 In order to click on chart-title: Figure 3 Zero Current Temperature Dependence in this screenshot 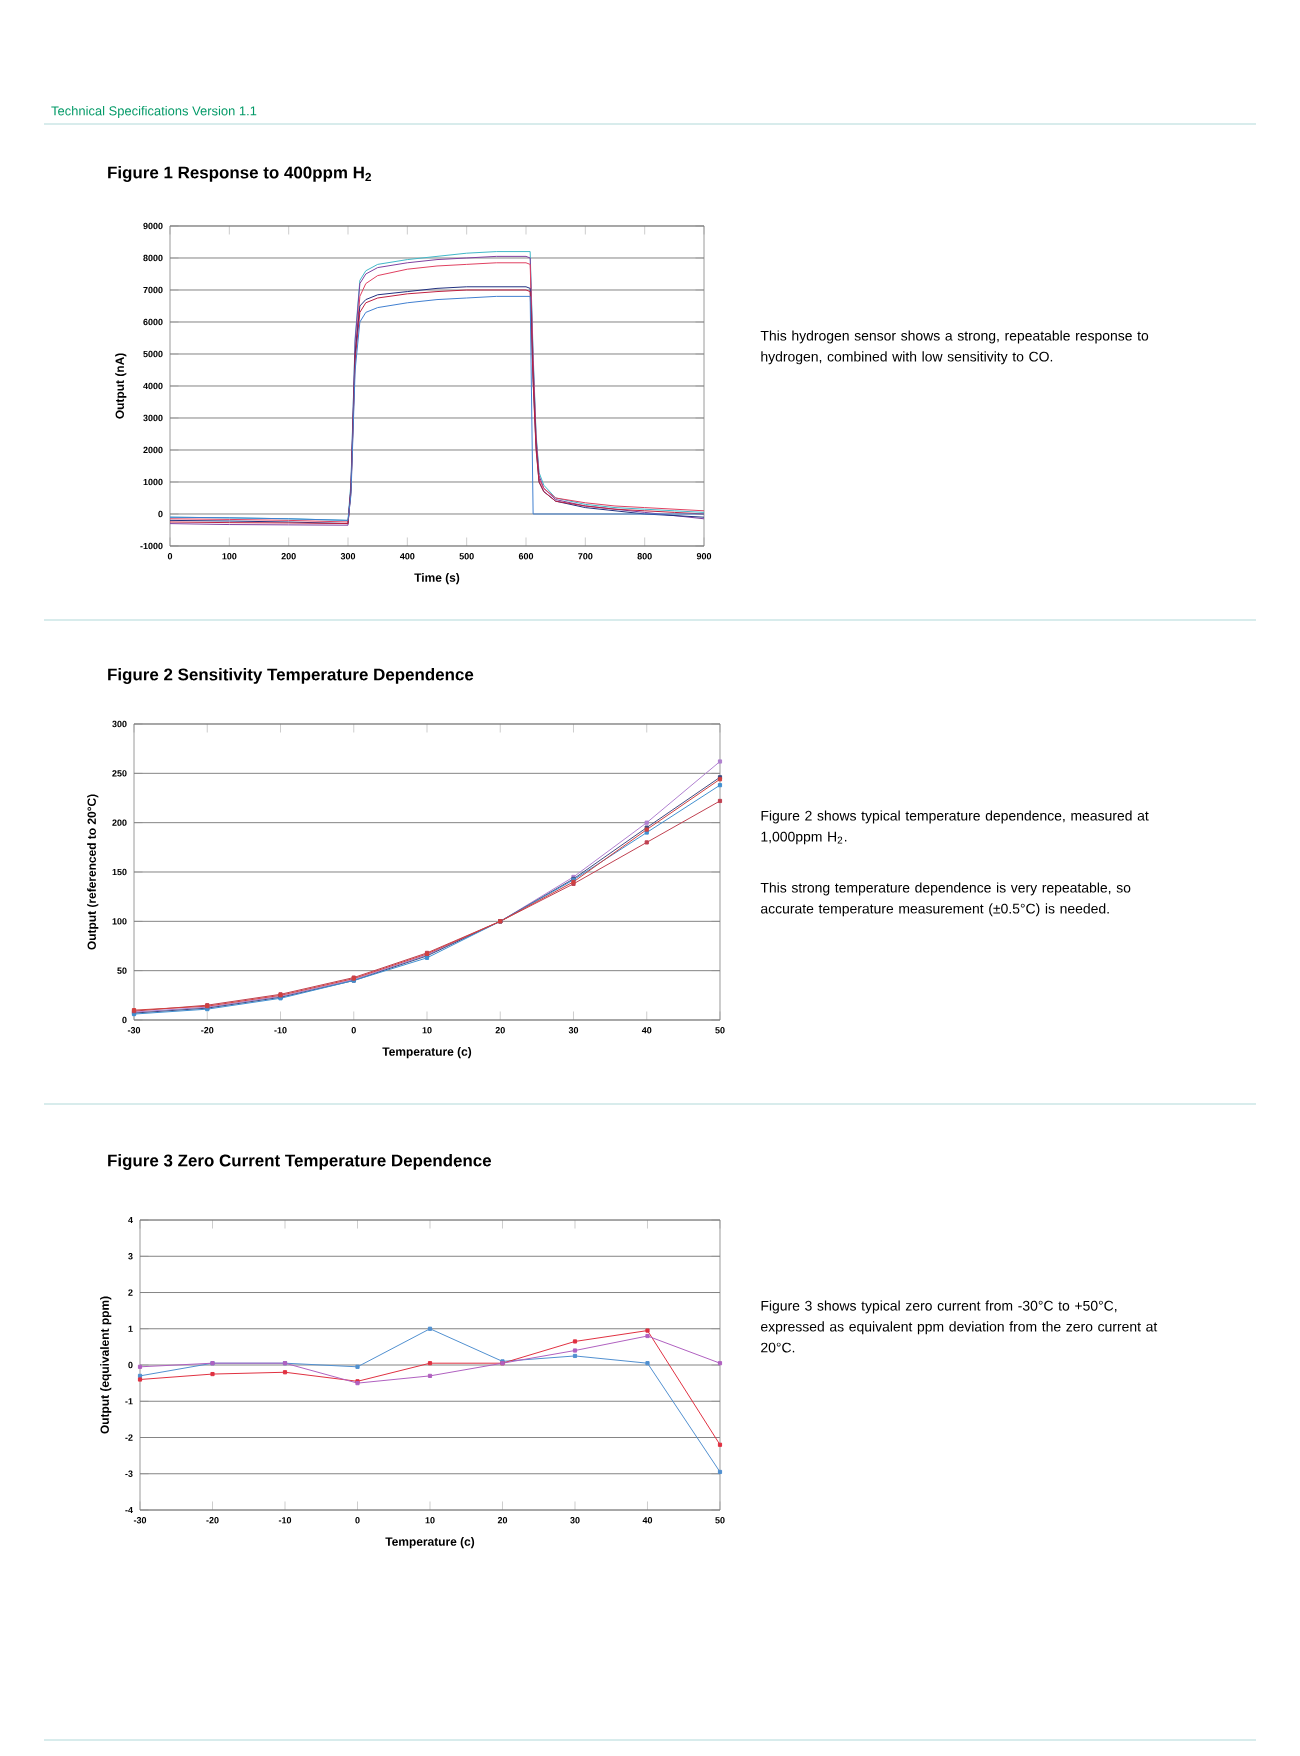, I will do `click(300, 1162)`.